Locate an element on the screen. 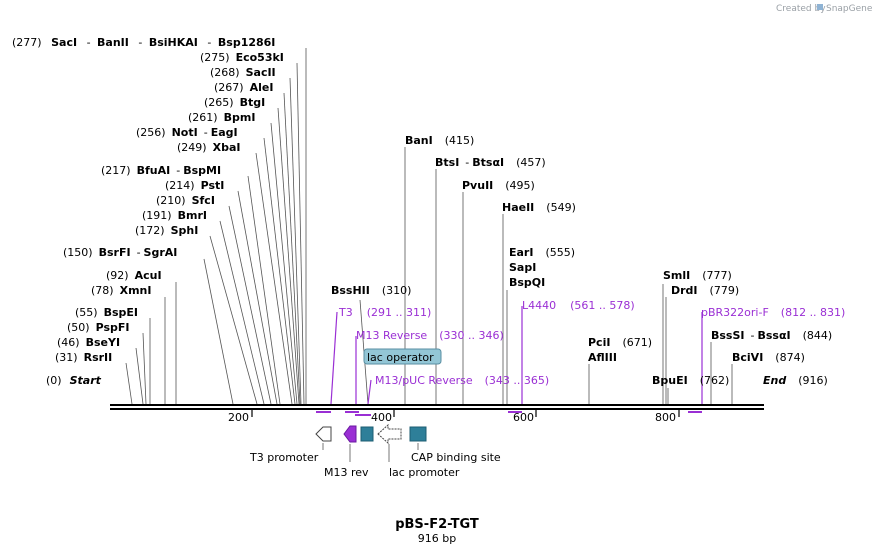 This screenshot has height=554, width=874. credit-prefix: Created by is located at coordinates (801, 9).